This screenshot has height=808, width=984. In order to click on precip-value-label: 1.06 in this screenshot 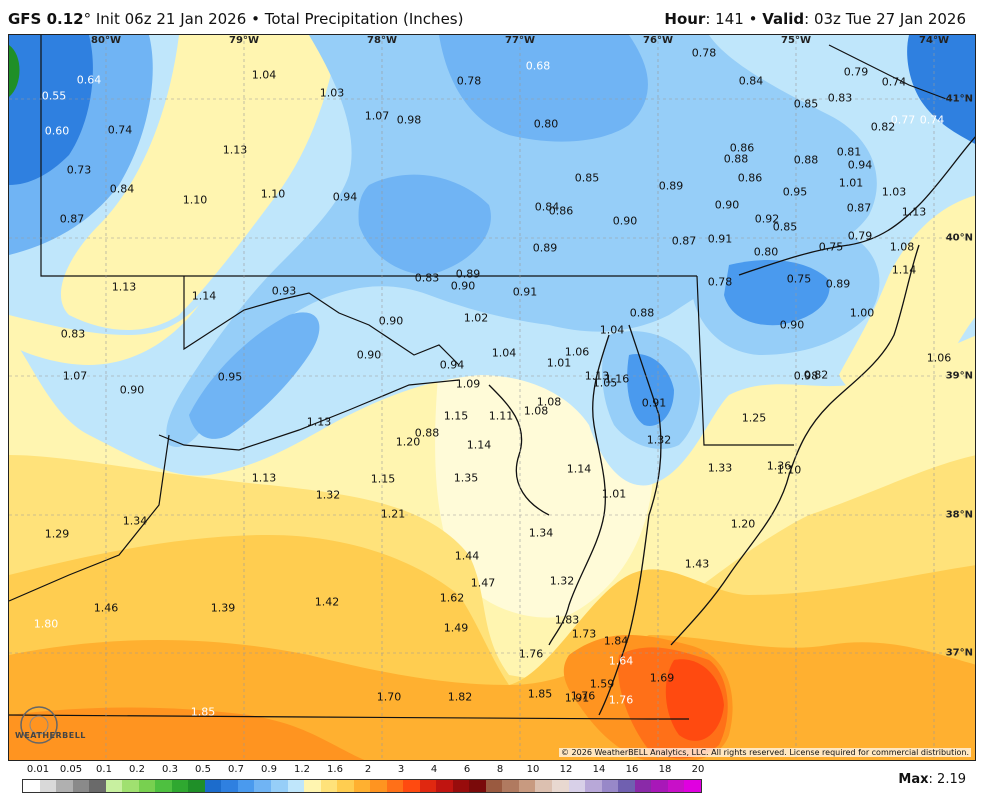, I will do `click(939, 358)`.